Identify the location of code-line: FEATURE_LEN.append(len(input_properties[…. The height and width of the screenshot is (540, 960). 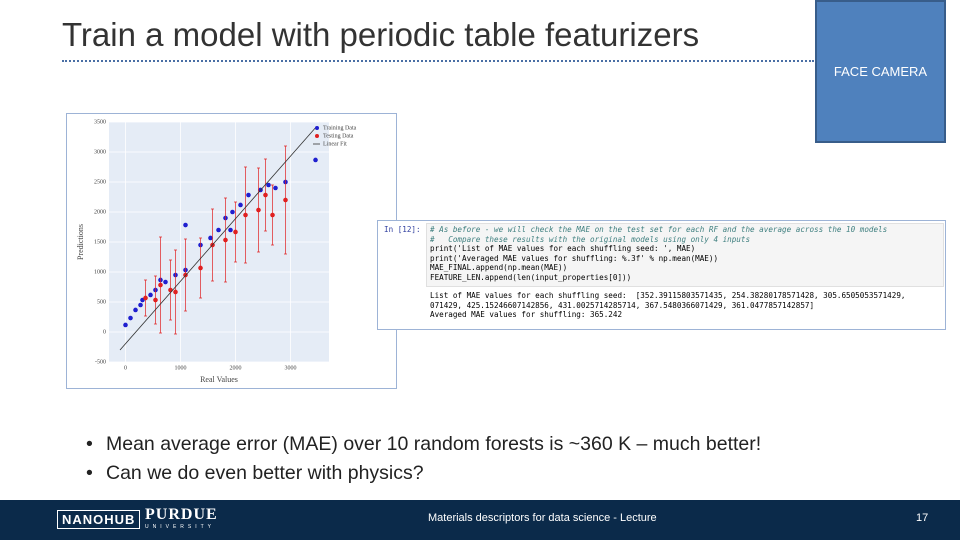
(531, 277).